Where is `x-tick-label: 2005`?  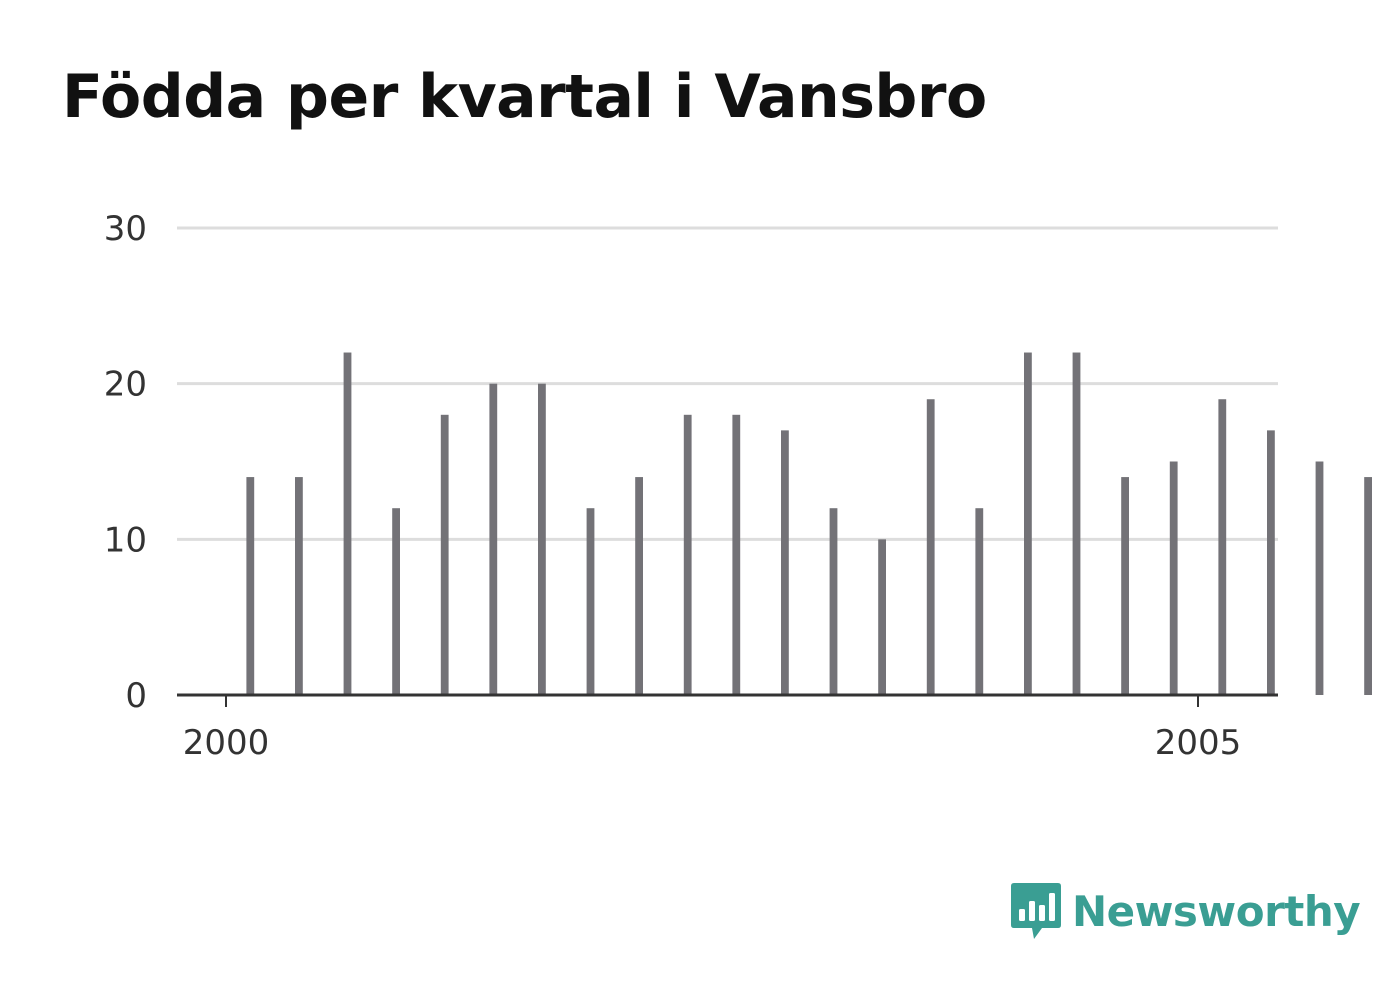 x-tick-label: 2005 is located at coordinates (1198, 743).